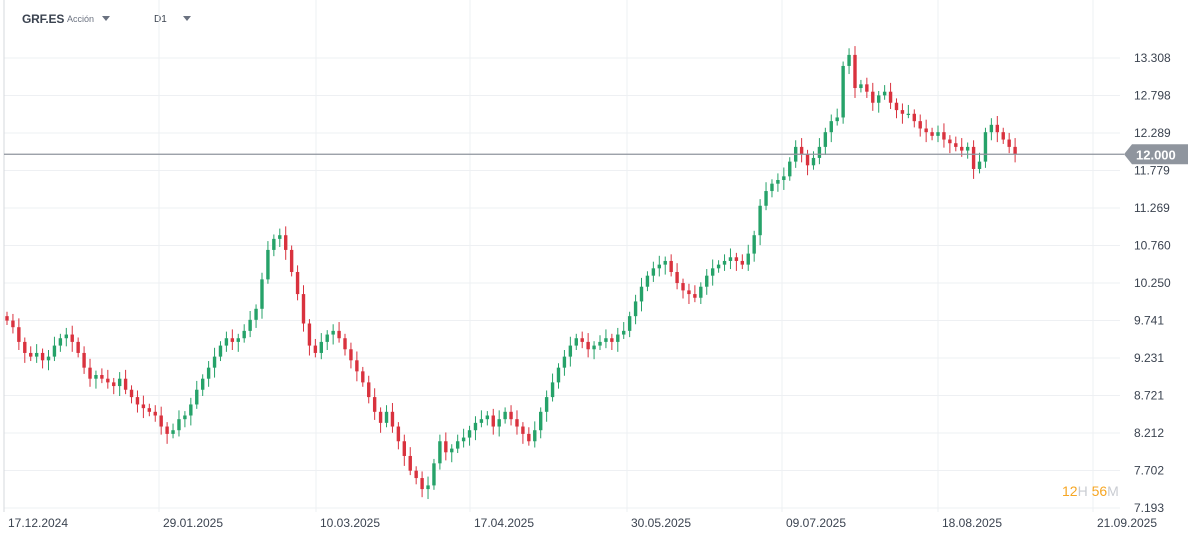 This screenshot has height=540, width=1199. Describe the element at coordinates (1113, 491) in the screenshot. I see `countdown-minutes-unit: M` at that location.